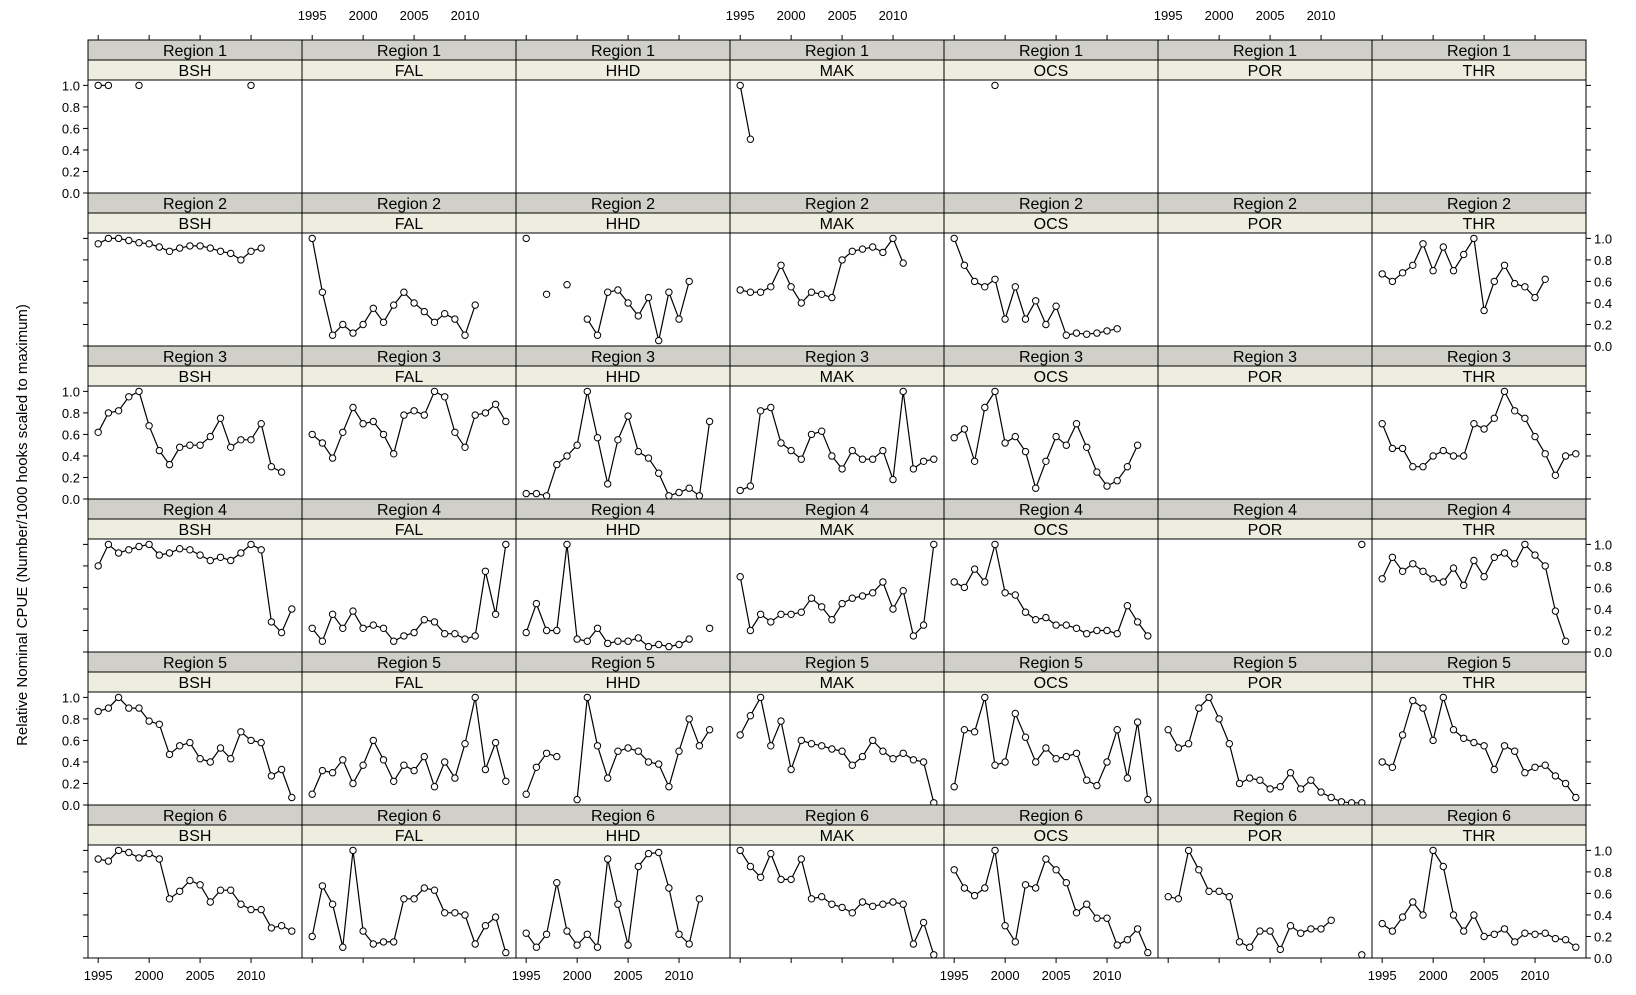 This screenshot has height=995, width=1636. Describe the element at coordinates (1265, 683) in the screenshot. I see `species-strip-label: POR` at that location.